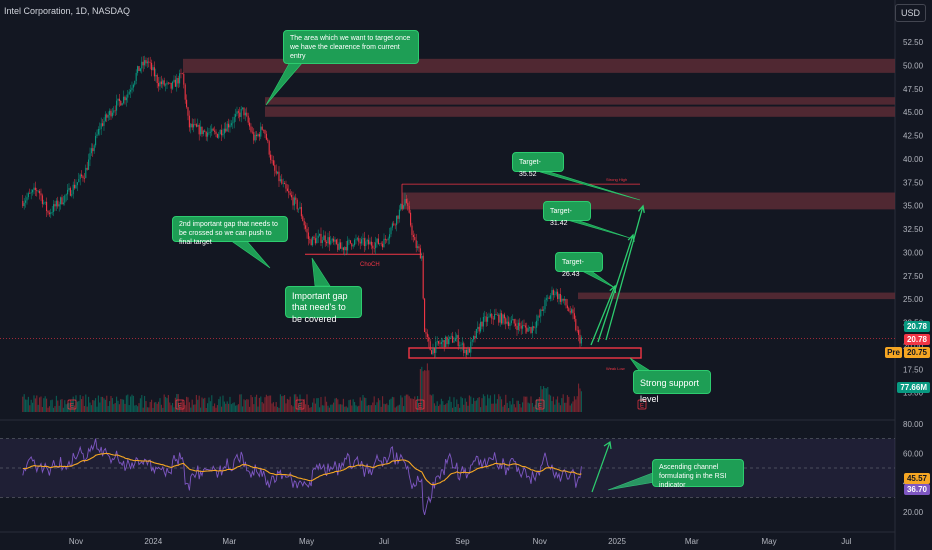  What do you see at coordinates (616, 179) in the screenshot?
I see `strong-high-label: Strong High` at bounding box center [616, 179].